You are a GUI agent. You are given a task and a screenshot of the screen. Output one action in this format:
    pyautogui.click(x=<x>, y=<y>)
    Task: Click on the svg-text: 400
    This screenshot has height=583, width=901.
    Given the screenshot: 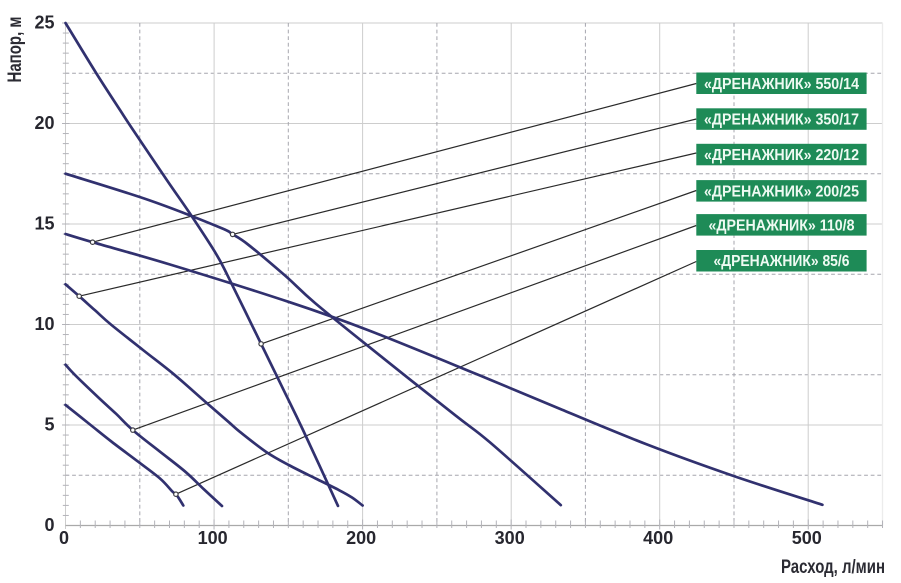 What is the action you would take?
    pyautogui.click(x=658, y=538)
    